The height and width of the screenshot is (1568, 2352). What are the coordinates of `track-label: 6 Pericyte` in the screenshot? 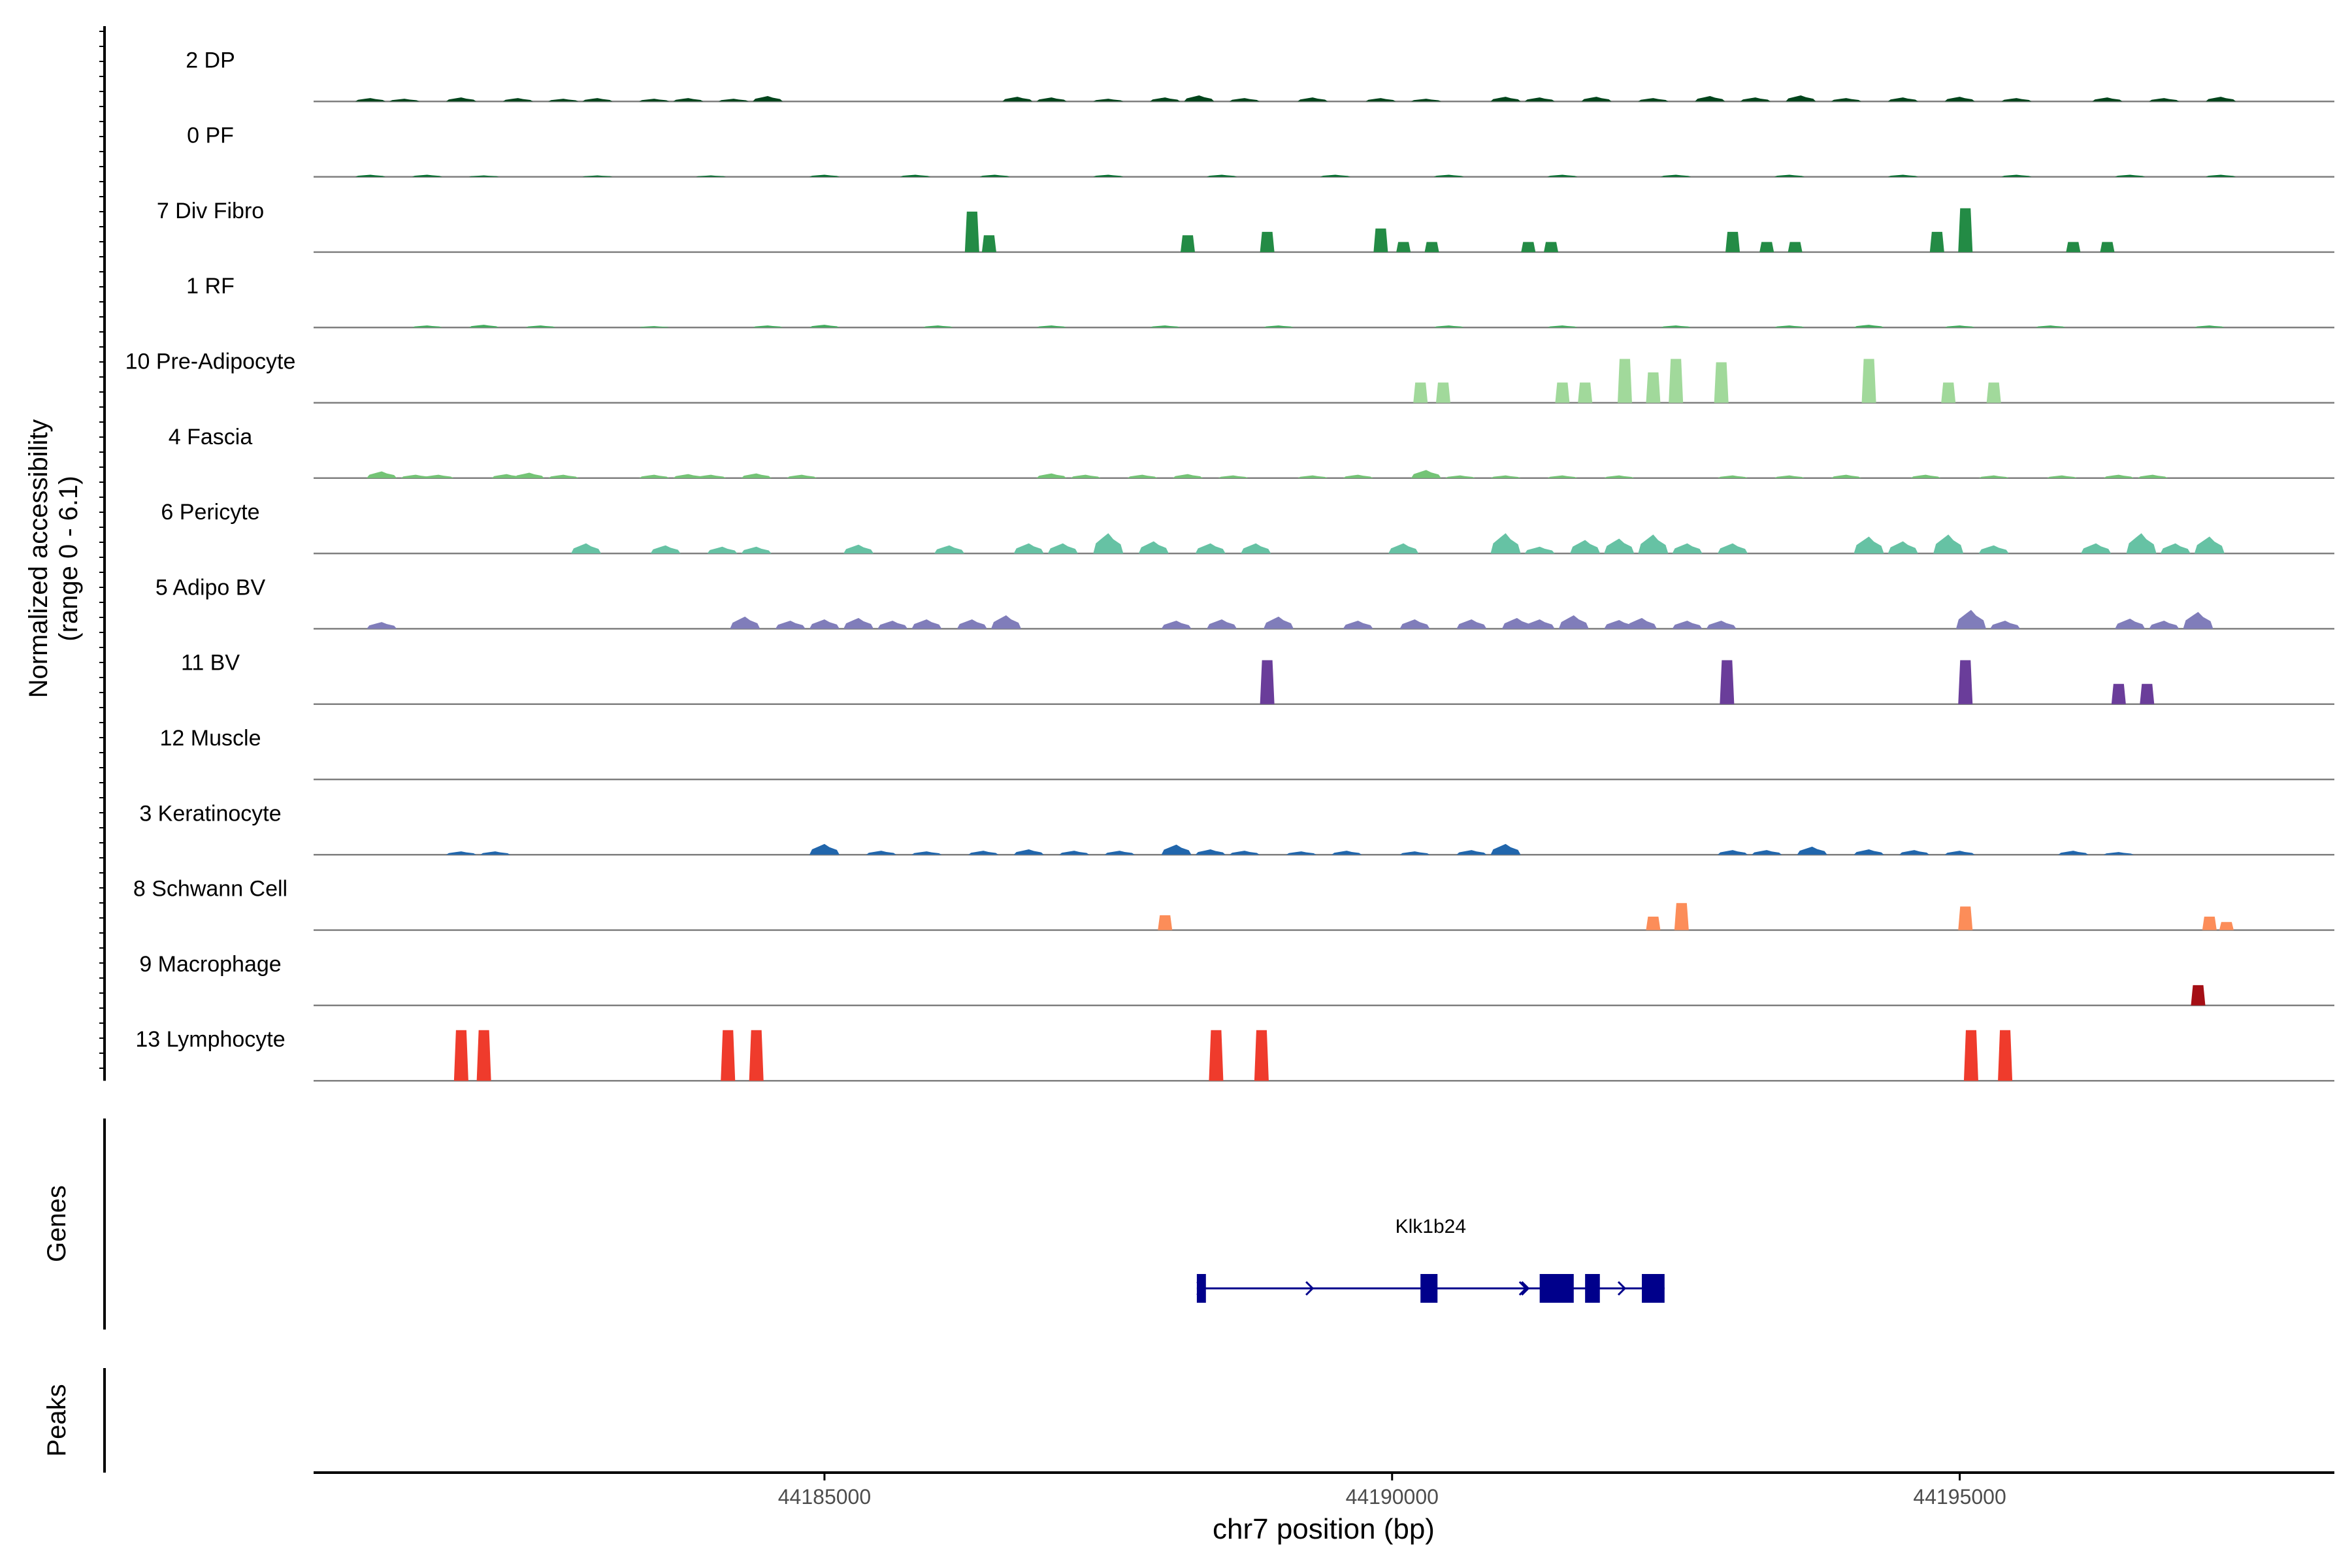 It's located at (210, 512).